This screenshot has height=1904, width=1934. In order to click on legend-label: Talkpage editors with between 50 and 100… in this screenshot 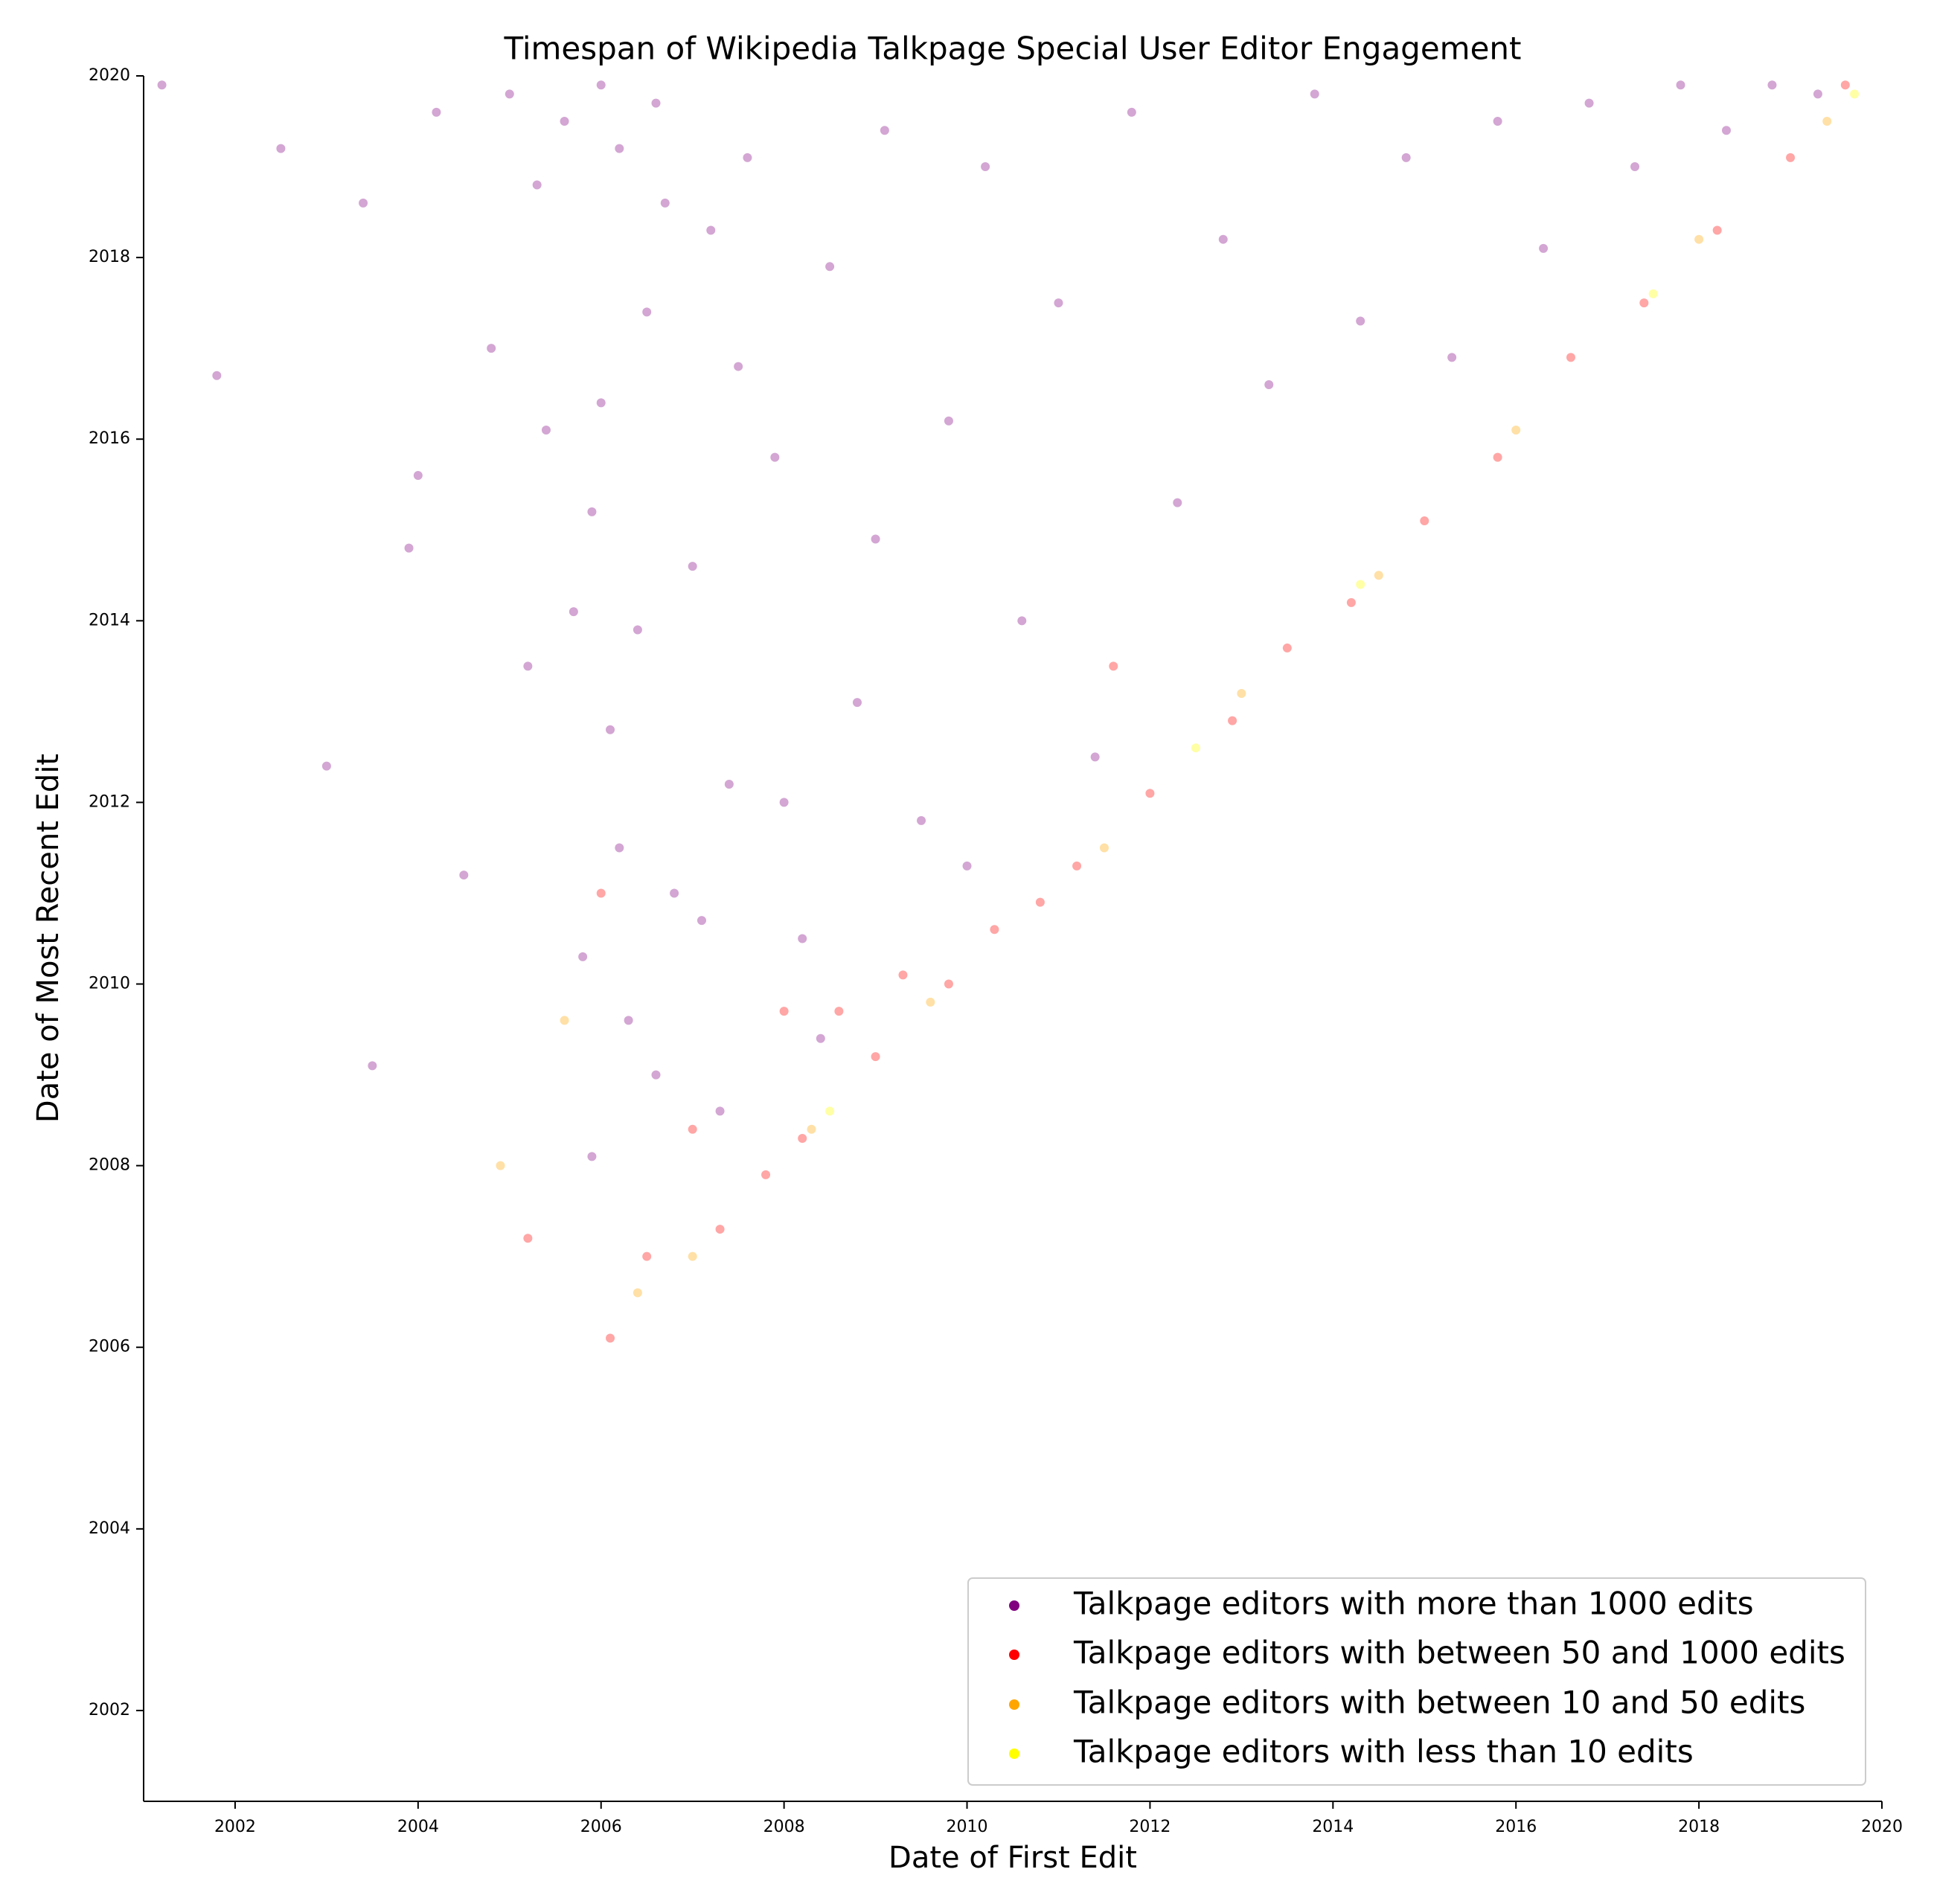, I will do `click(1459, 1653)`.